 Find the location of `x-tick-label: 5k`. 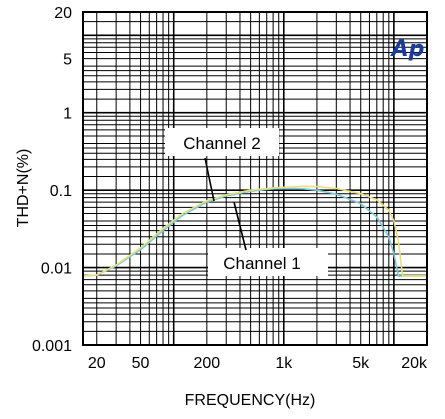

x-tick-label: 5k is located at coordinates (361, 363).